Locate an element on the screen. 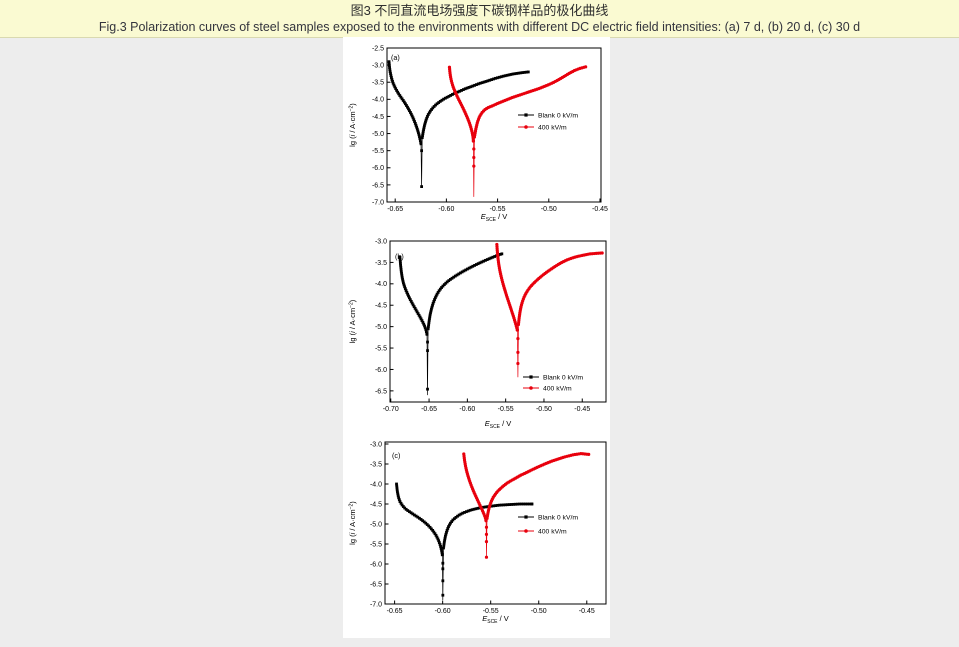 Image resolution: width=959 pixels, height=647 pixels. svg-text: -2.5 is located at coordinates (378, 48).